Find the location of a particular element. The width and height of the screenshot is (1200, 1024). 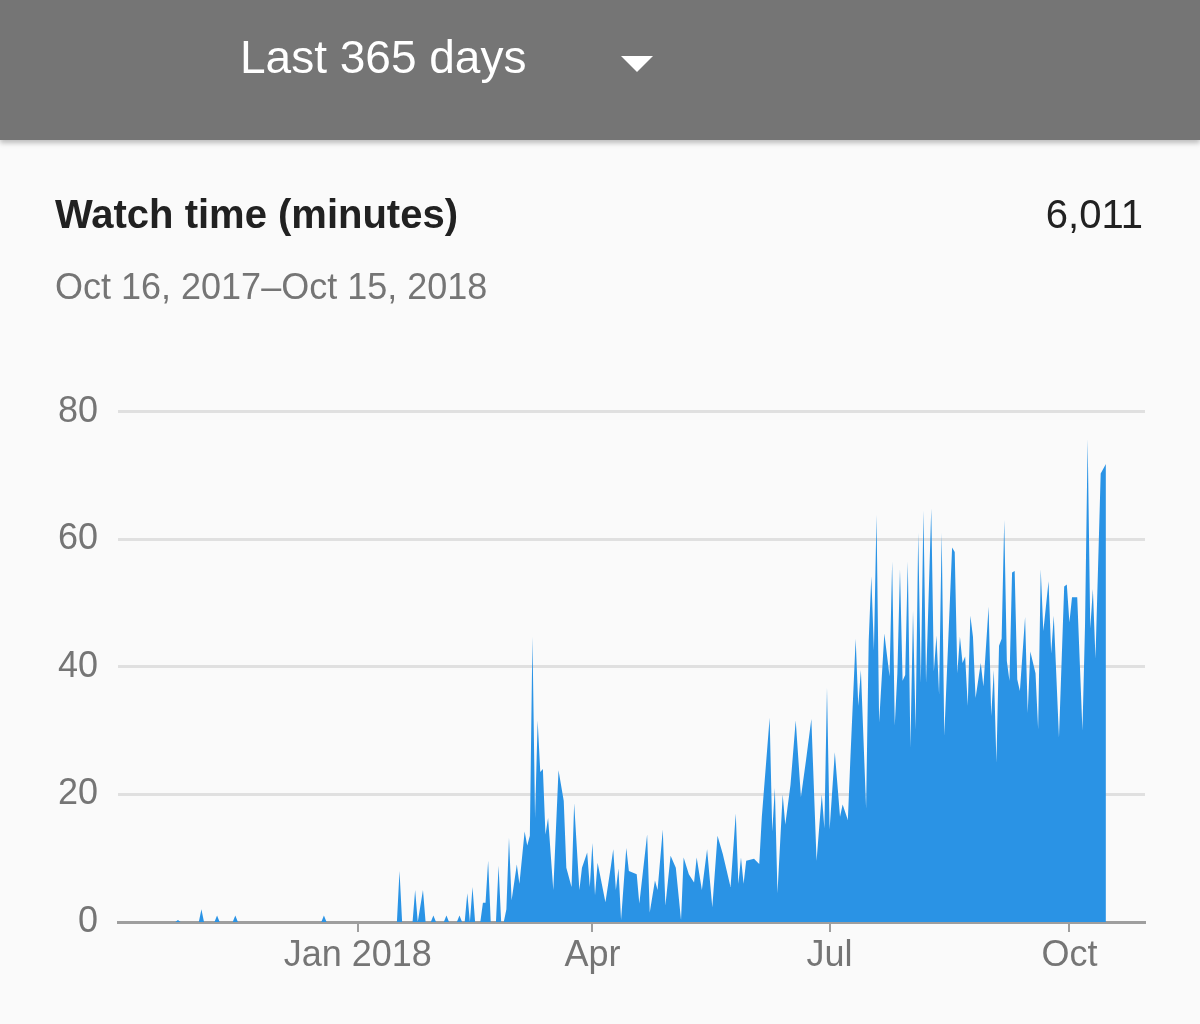

x-tick-label: Jul is located at coordinates (829, 953).